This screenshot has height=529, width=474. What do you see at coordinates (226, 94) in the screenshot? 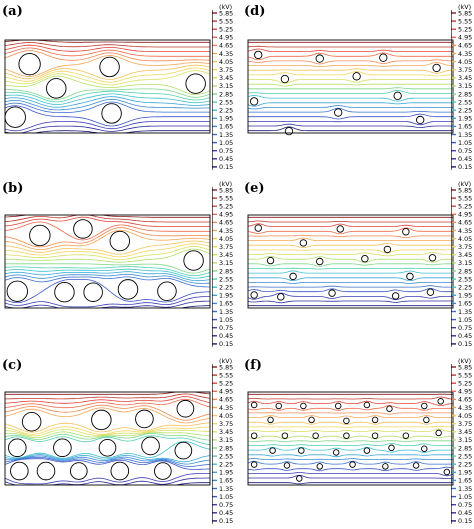
I see `colorbar-tick-label: 2.85` at bounding box center [226, 94].